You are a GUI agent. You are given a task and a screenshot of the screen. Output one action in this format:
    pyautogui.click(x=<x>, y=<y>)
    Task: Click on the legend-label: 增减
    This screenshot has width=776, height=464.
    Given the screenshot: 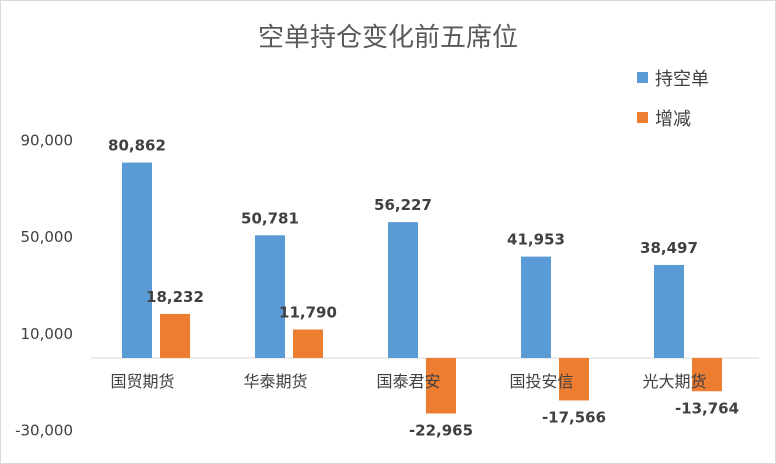 What is the action you would take?
    pyautogui.click(x=673, y=119)
    